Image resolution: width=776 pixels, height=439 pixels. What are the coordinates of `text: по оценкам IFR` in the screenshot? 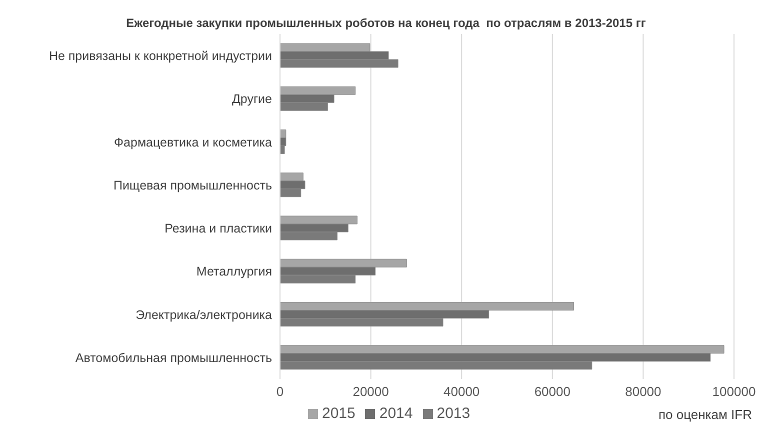 It's located at (705, 414).